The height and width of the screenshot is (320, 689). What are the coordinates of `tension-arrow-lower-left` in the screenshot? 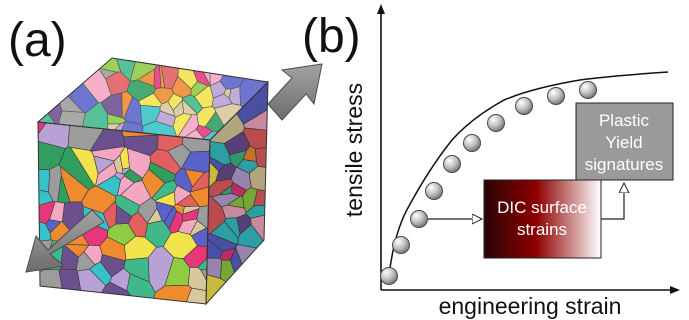 It's located at (65, 241).